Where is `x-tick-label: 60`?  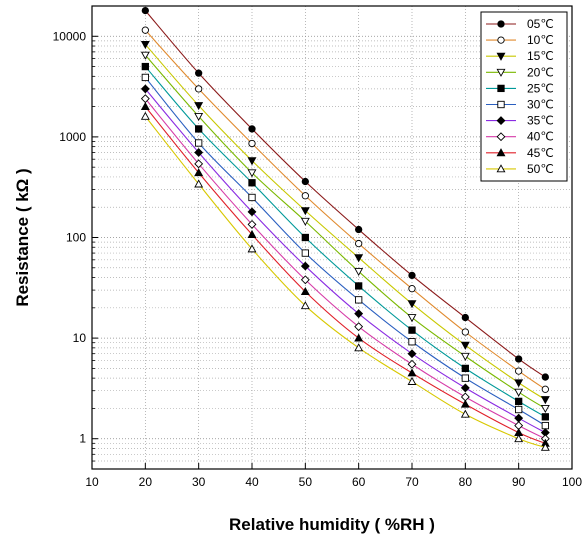 x-tick-label: 60 is located at coordinates (359, 482).